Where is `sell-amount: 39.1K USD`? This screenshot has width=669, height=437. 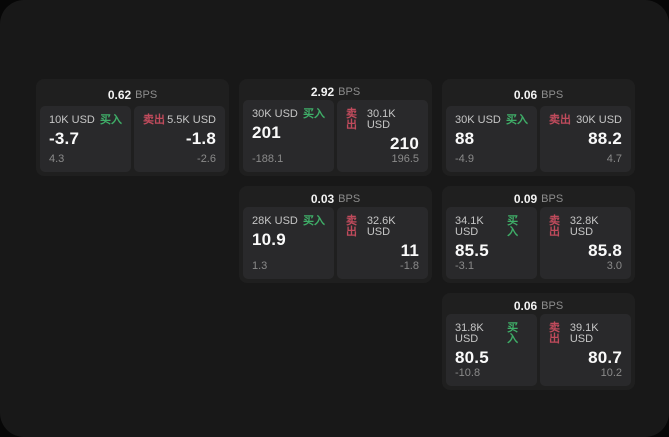 sell-amount: 39.1K USD is located at coordinates (584, 334).